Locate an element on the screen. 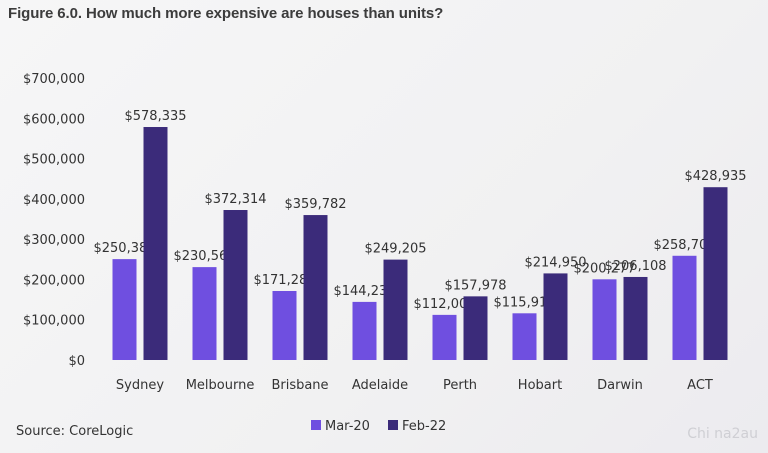  y-tick-label: $400,000 is located at coordinates (54, 200).